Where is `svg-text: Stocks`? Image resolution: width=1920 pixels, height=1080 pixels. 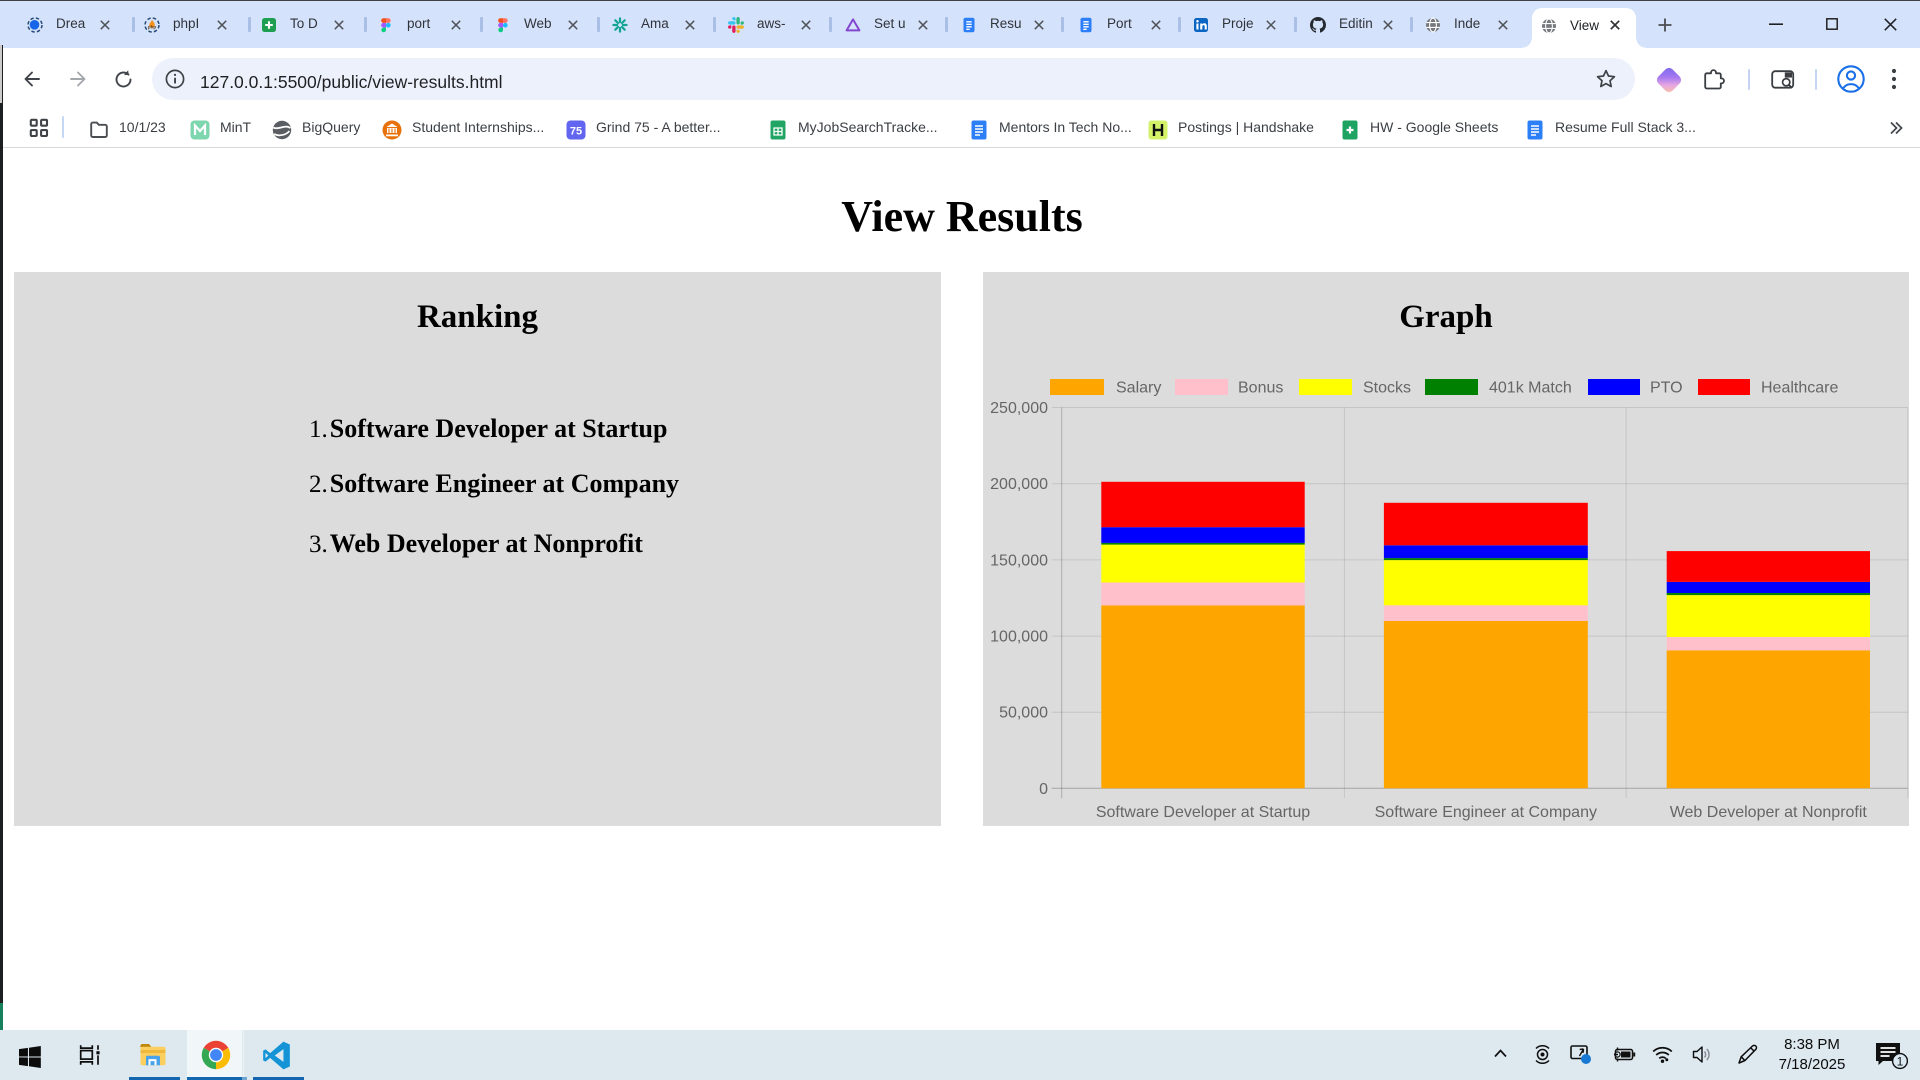 svg-text: Stocks is located at coordinates (1387, 388).